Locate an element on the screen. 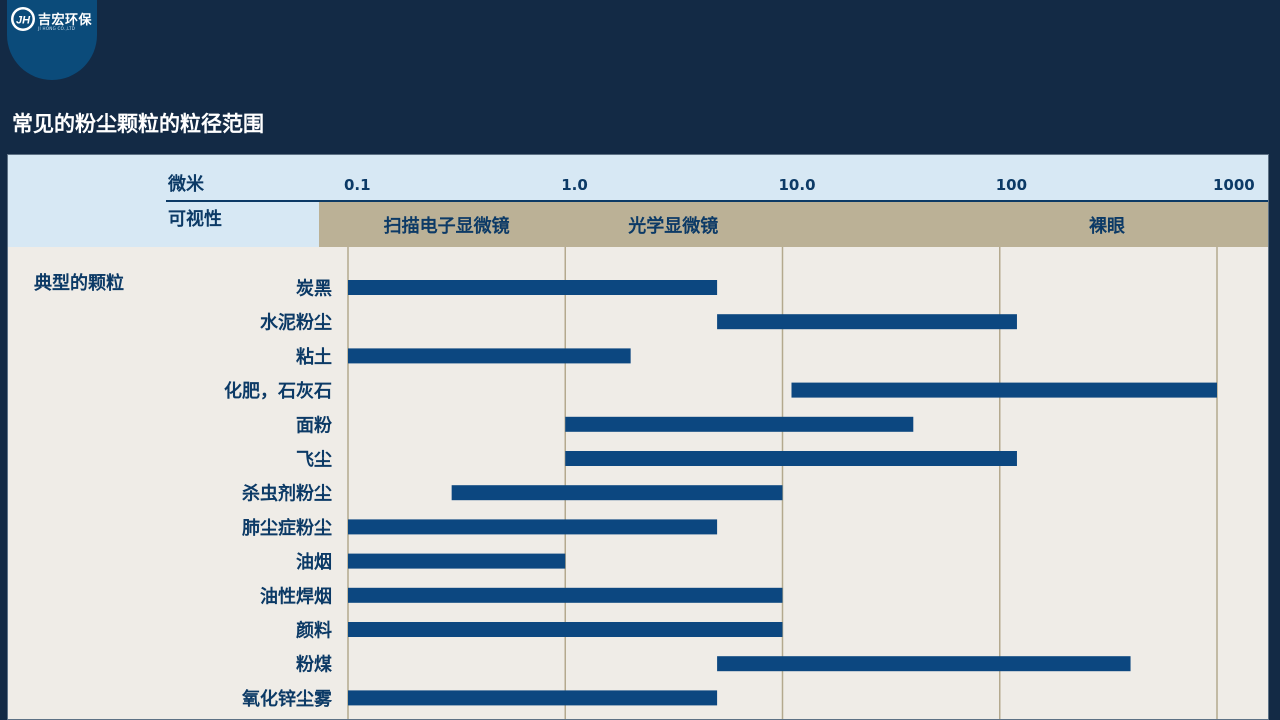 This screenshot has width=1280, height=720. x-tick-label: 100 is located at coordinates (1011, 185).